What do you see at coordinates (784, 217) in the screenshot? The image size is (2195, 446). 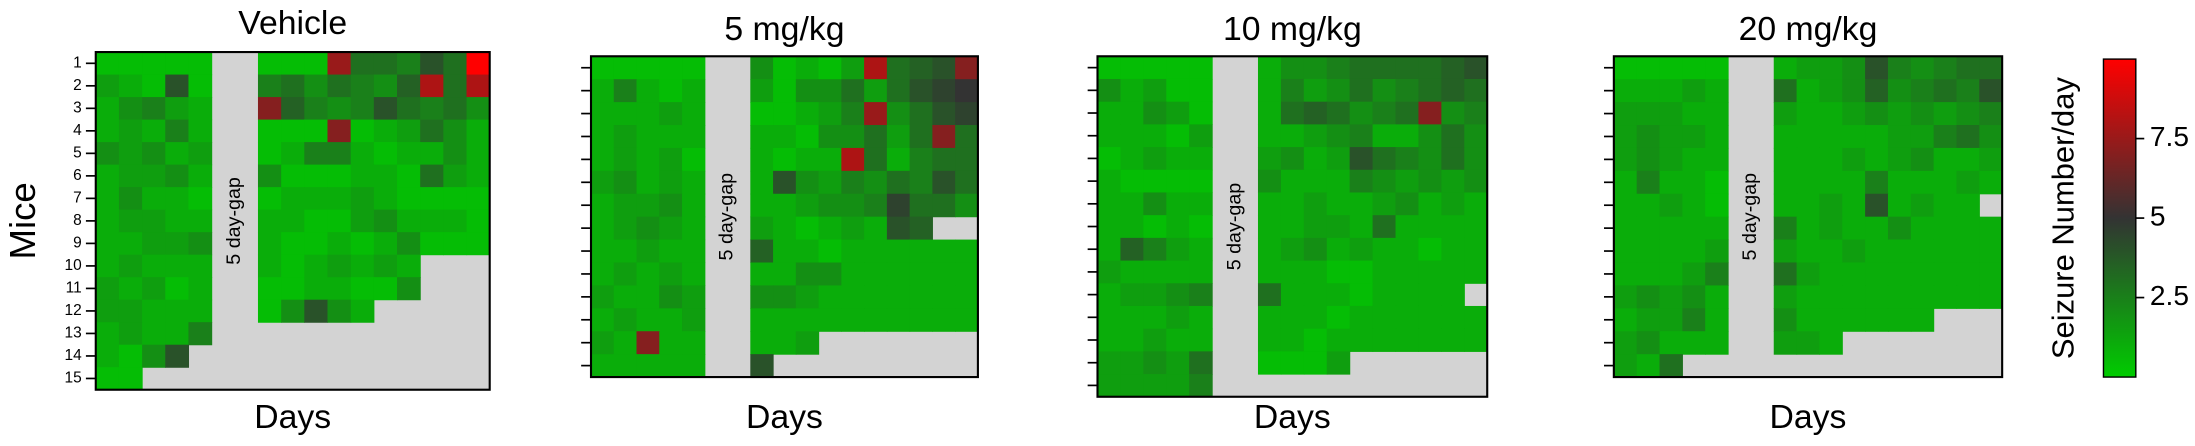 I see `plot-frame` at bounding box center [784, 217].